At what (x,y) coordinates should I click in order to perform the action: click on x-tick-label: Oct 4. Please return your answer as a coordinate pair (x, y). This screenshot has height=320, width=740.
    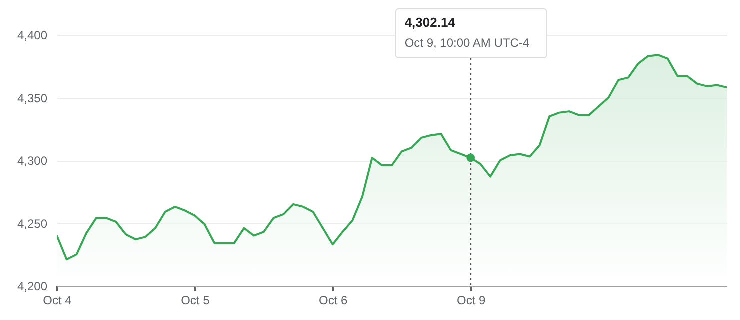
    Looking at the image, I should click on (57, 301).